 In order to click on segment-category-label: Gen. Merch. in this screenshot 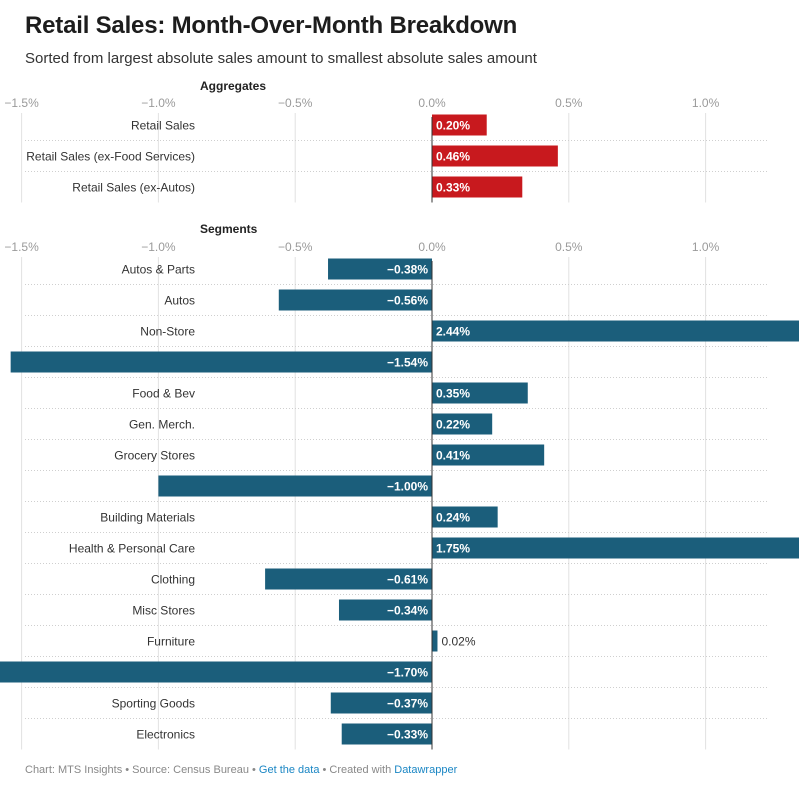, I will do `click(162, 425)`.